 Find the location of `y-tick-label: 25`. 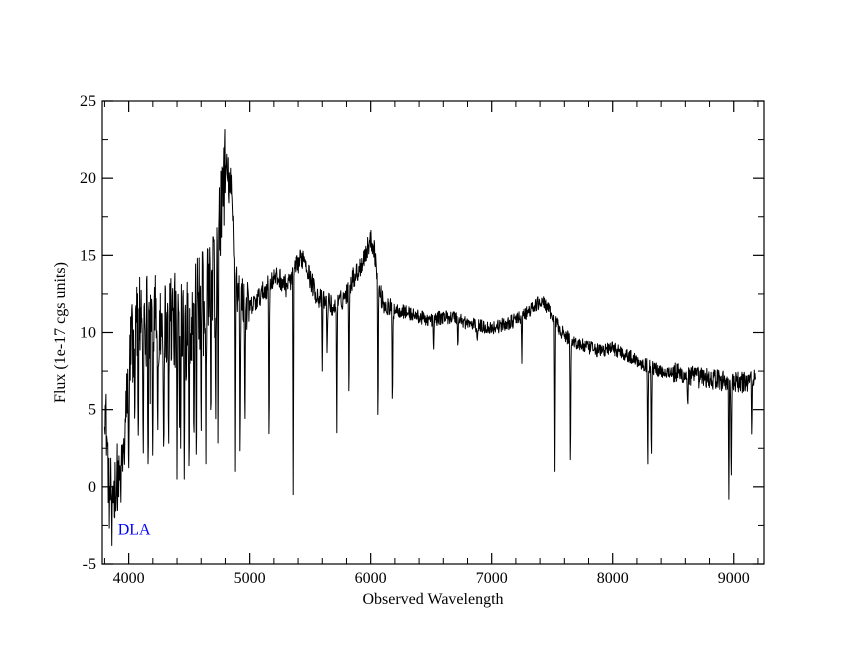

y-tick-label: 25 is located at coordinates (88, 101).